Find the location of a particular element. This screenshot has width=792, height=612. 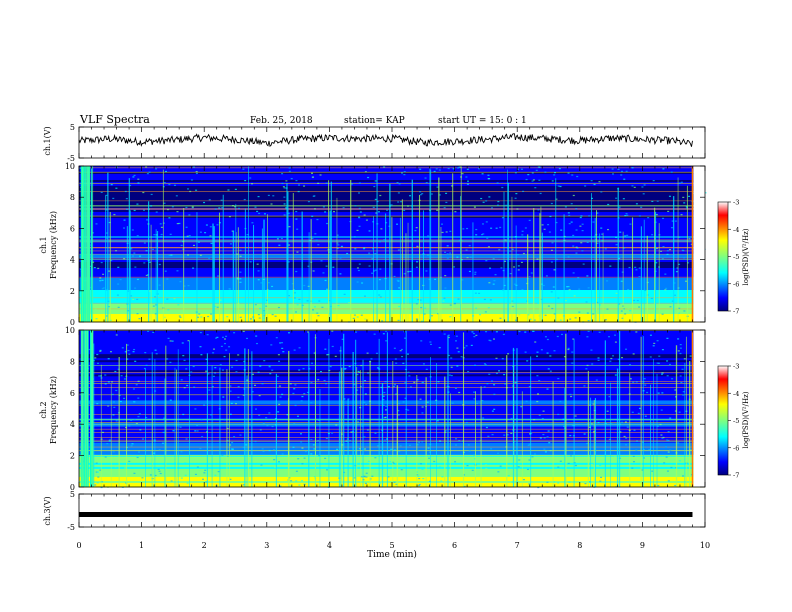

x-tick-label: 0 is located at coordinates (78, 545).